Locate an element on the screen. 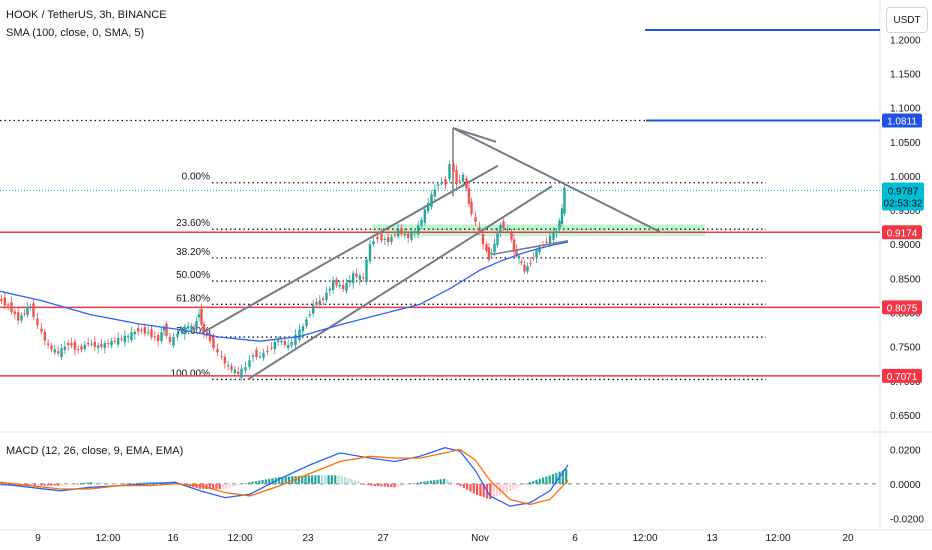 Image resolution: width=932 pixels, height=550 pixels. price-tick-label: 0.9500 is located at coordinates (905, 211).